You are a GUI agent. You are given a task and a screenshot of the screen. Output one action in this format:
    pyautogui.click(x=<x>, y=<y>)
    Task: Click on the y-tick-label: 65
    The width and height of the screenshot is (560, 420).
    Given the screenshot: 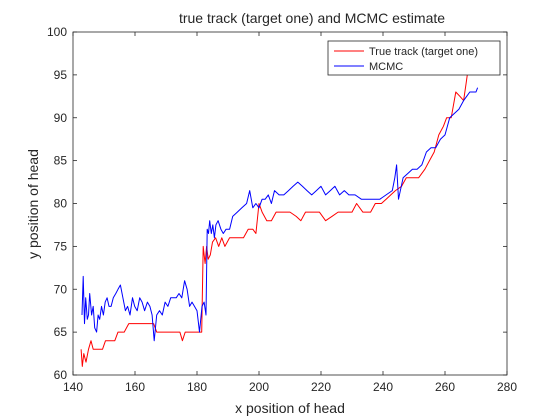 What is the action you would take?
    pyautogui.click(x=61, y=332)
    